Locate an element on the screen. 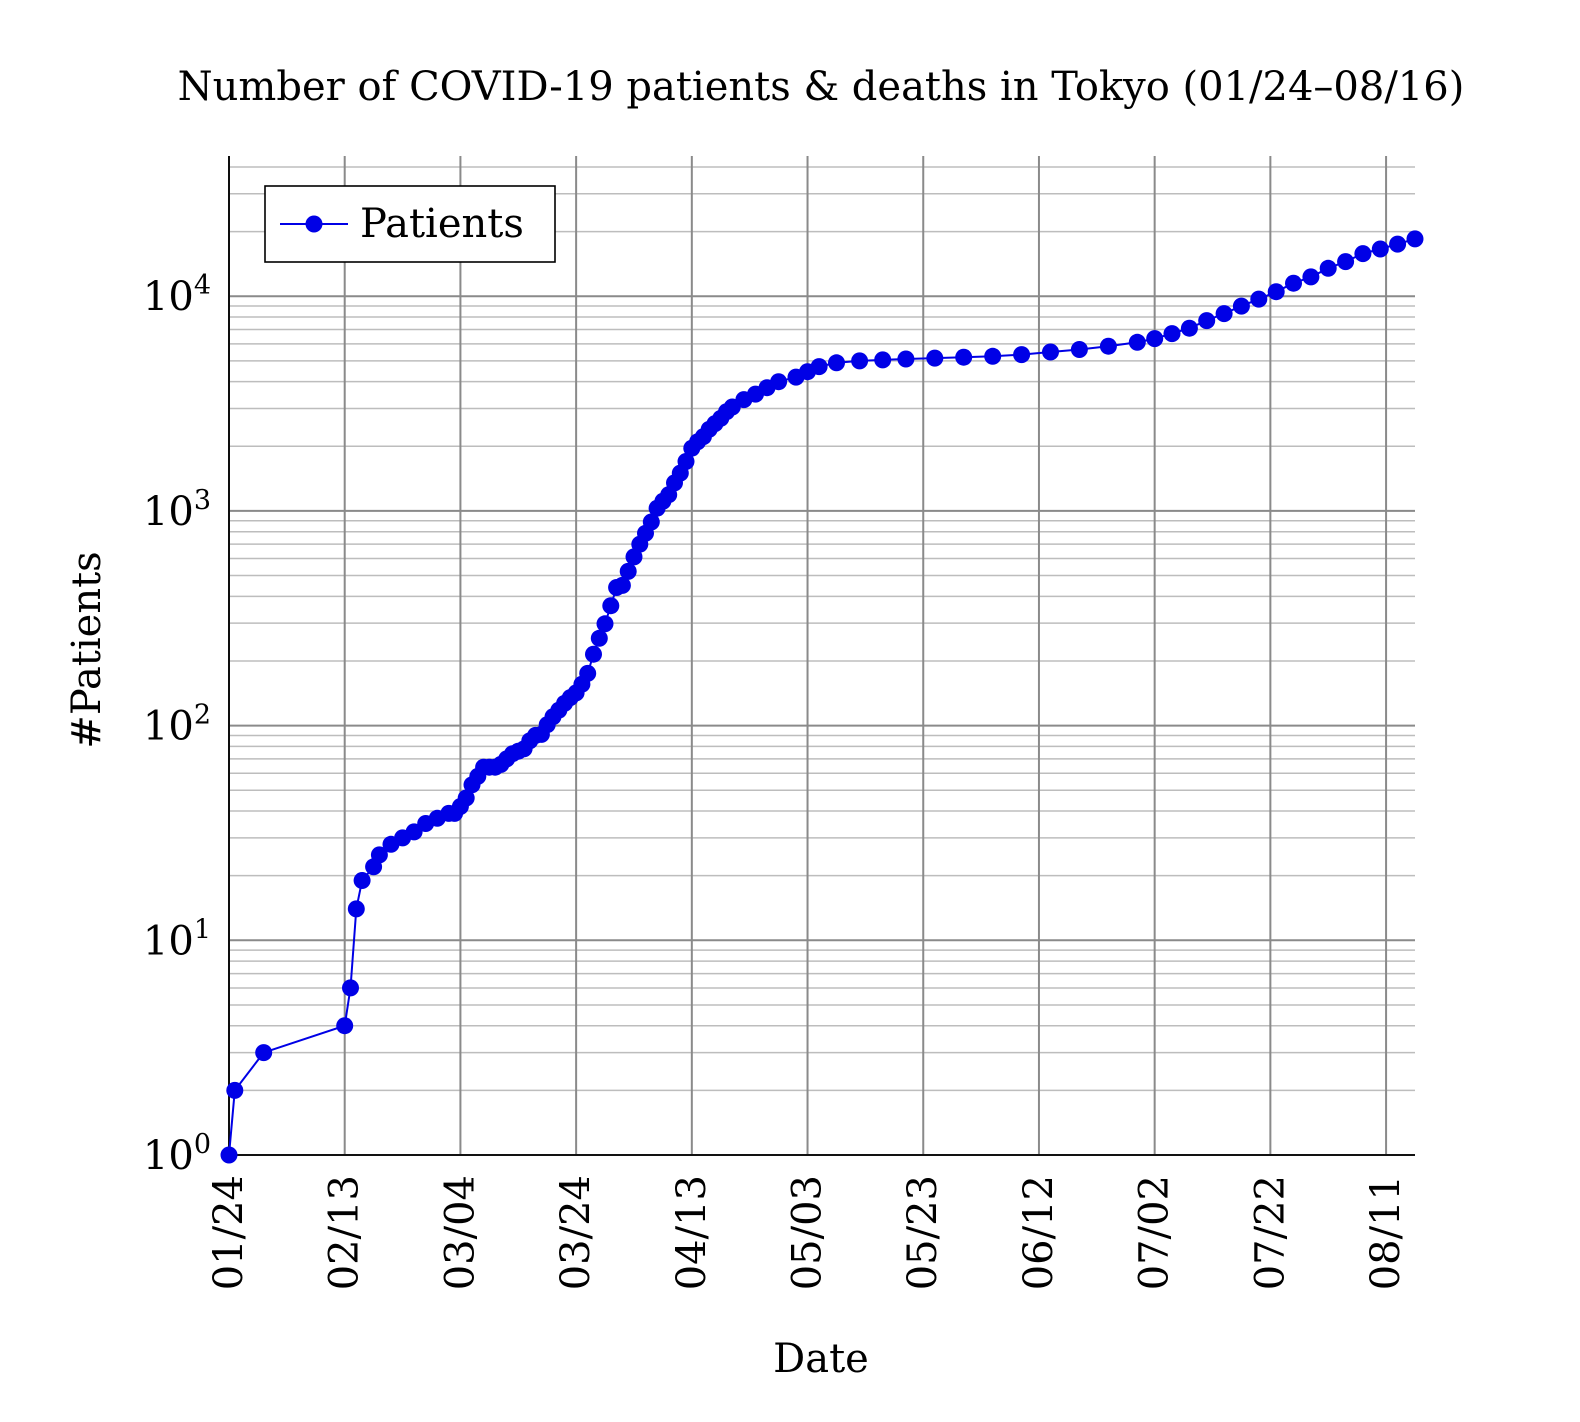  y-tick-labels: 100 101 102 103 104 is located at coordinates (177, 724).